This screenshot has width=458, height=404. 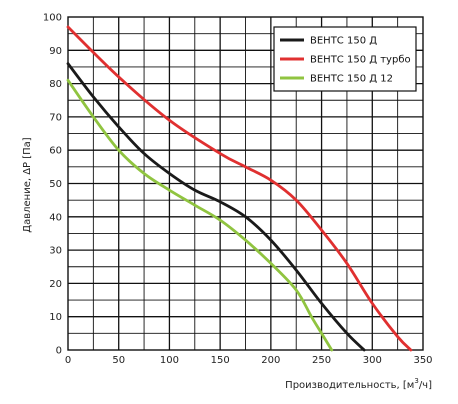 What do you see at coordinates (55, 217) in the screenshot?
I see `y-tick-label: 40` at bounding box center [55, 217].